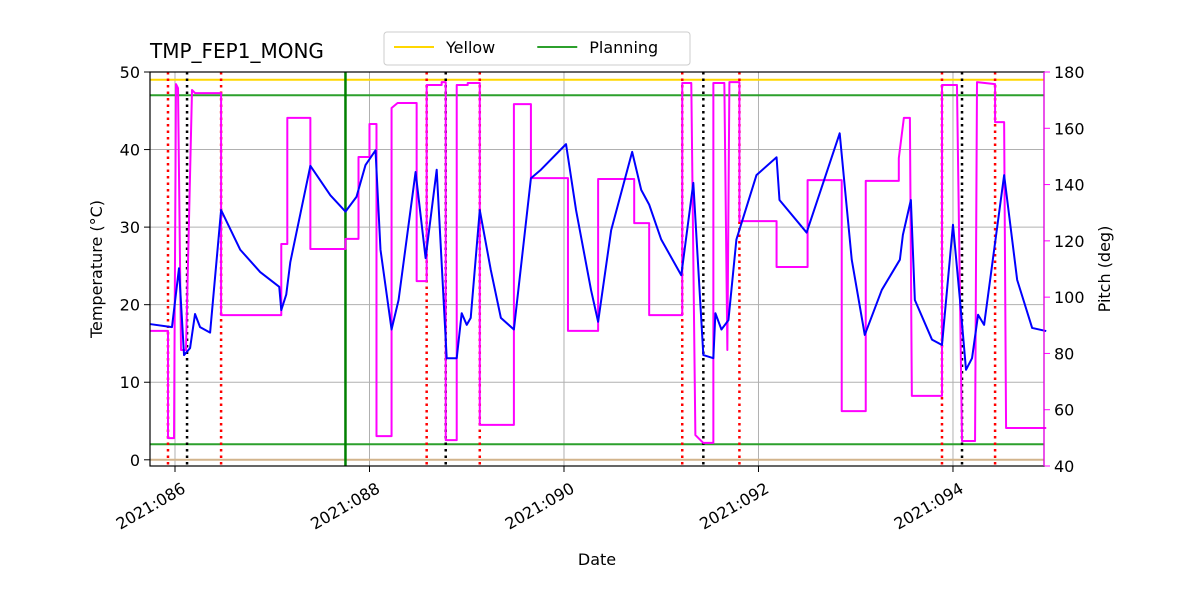  What do you see at coordinates (151, 506) in the screenshot?
I see `x-tick-label: 2021:086` at bounding box center [151, 506].